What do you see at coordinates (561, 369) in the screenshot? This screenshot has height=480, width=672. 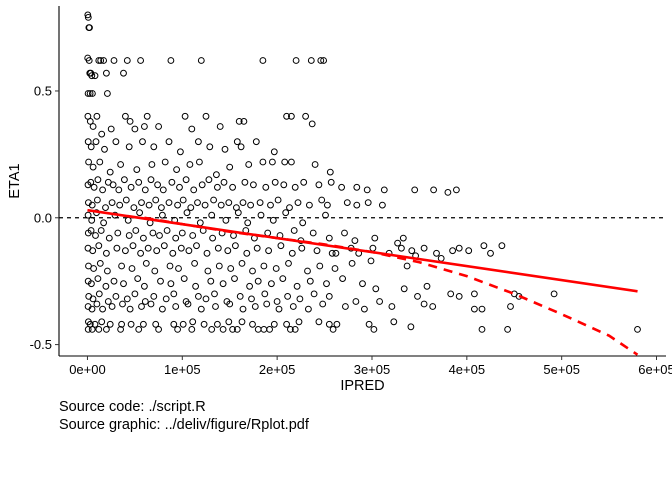 I see `x-tick-label: 5e+05` at bounding box center [561, 369].